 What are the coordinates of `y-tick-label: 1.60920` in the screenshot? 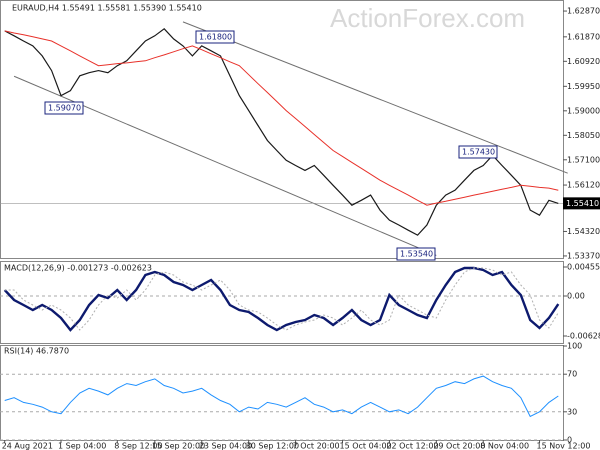 It's located at (583, 61).